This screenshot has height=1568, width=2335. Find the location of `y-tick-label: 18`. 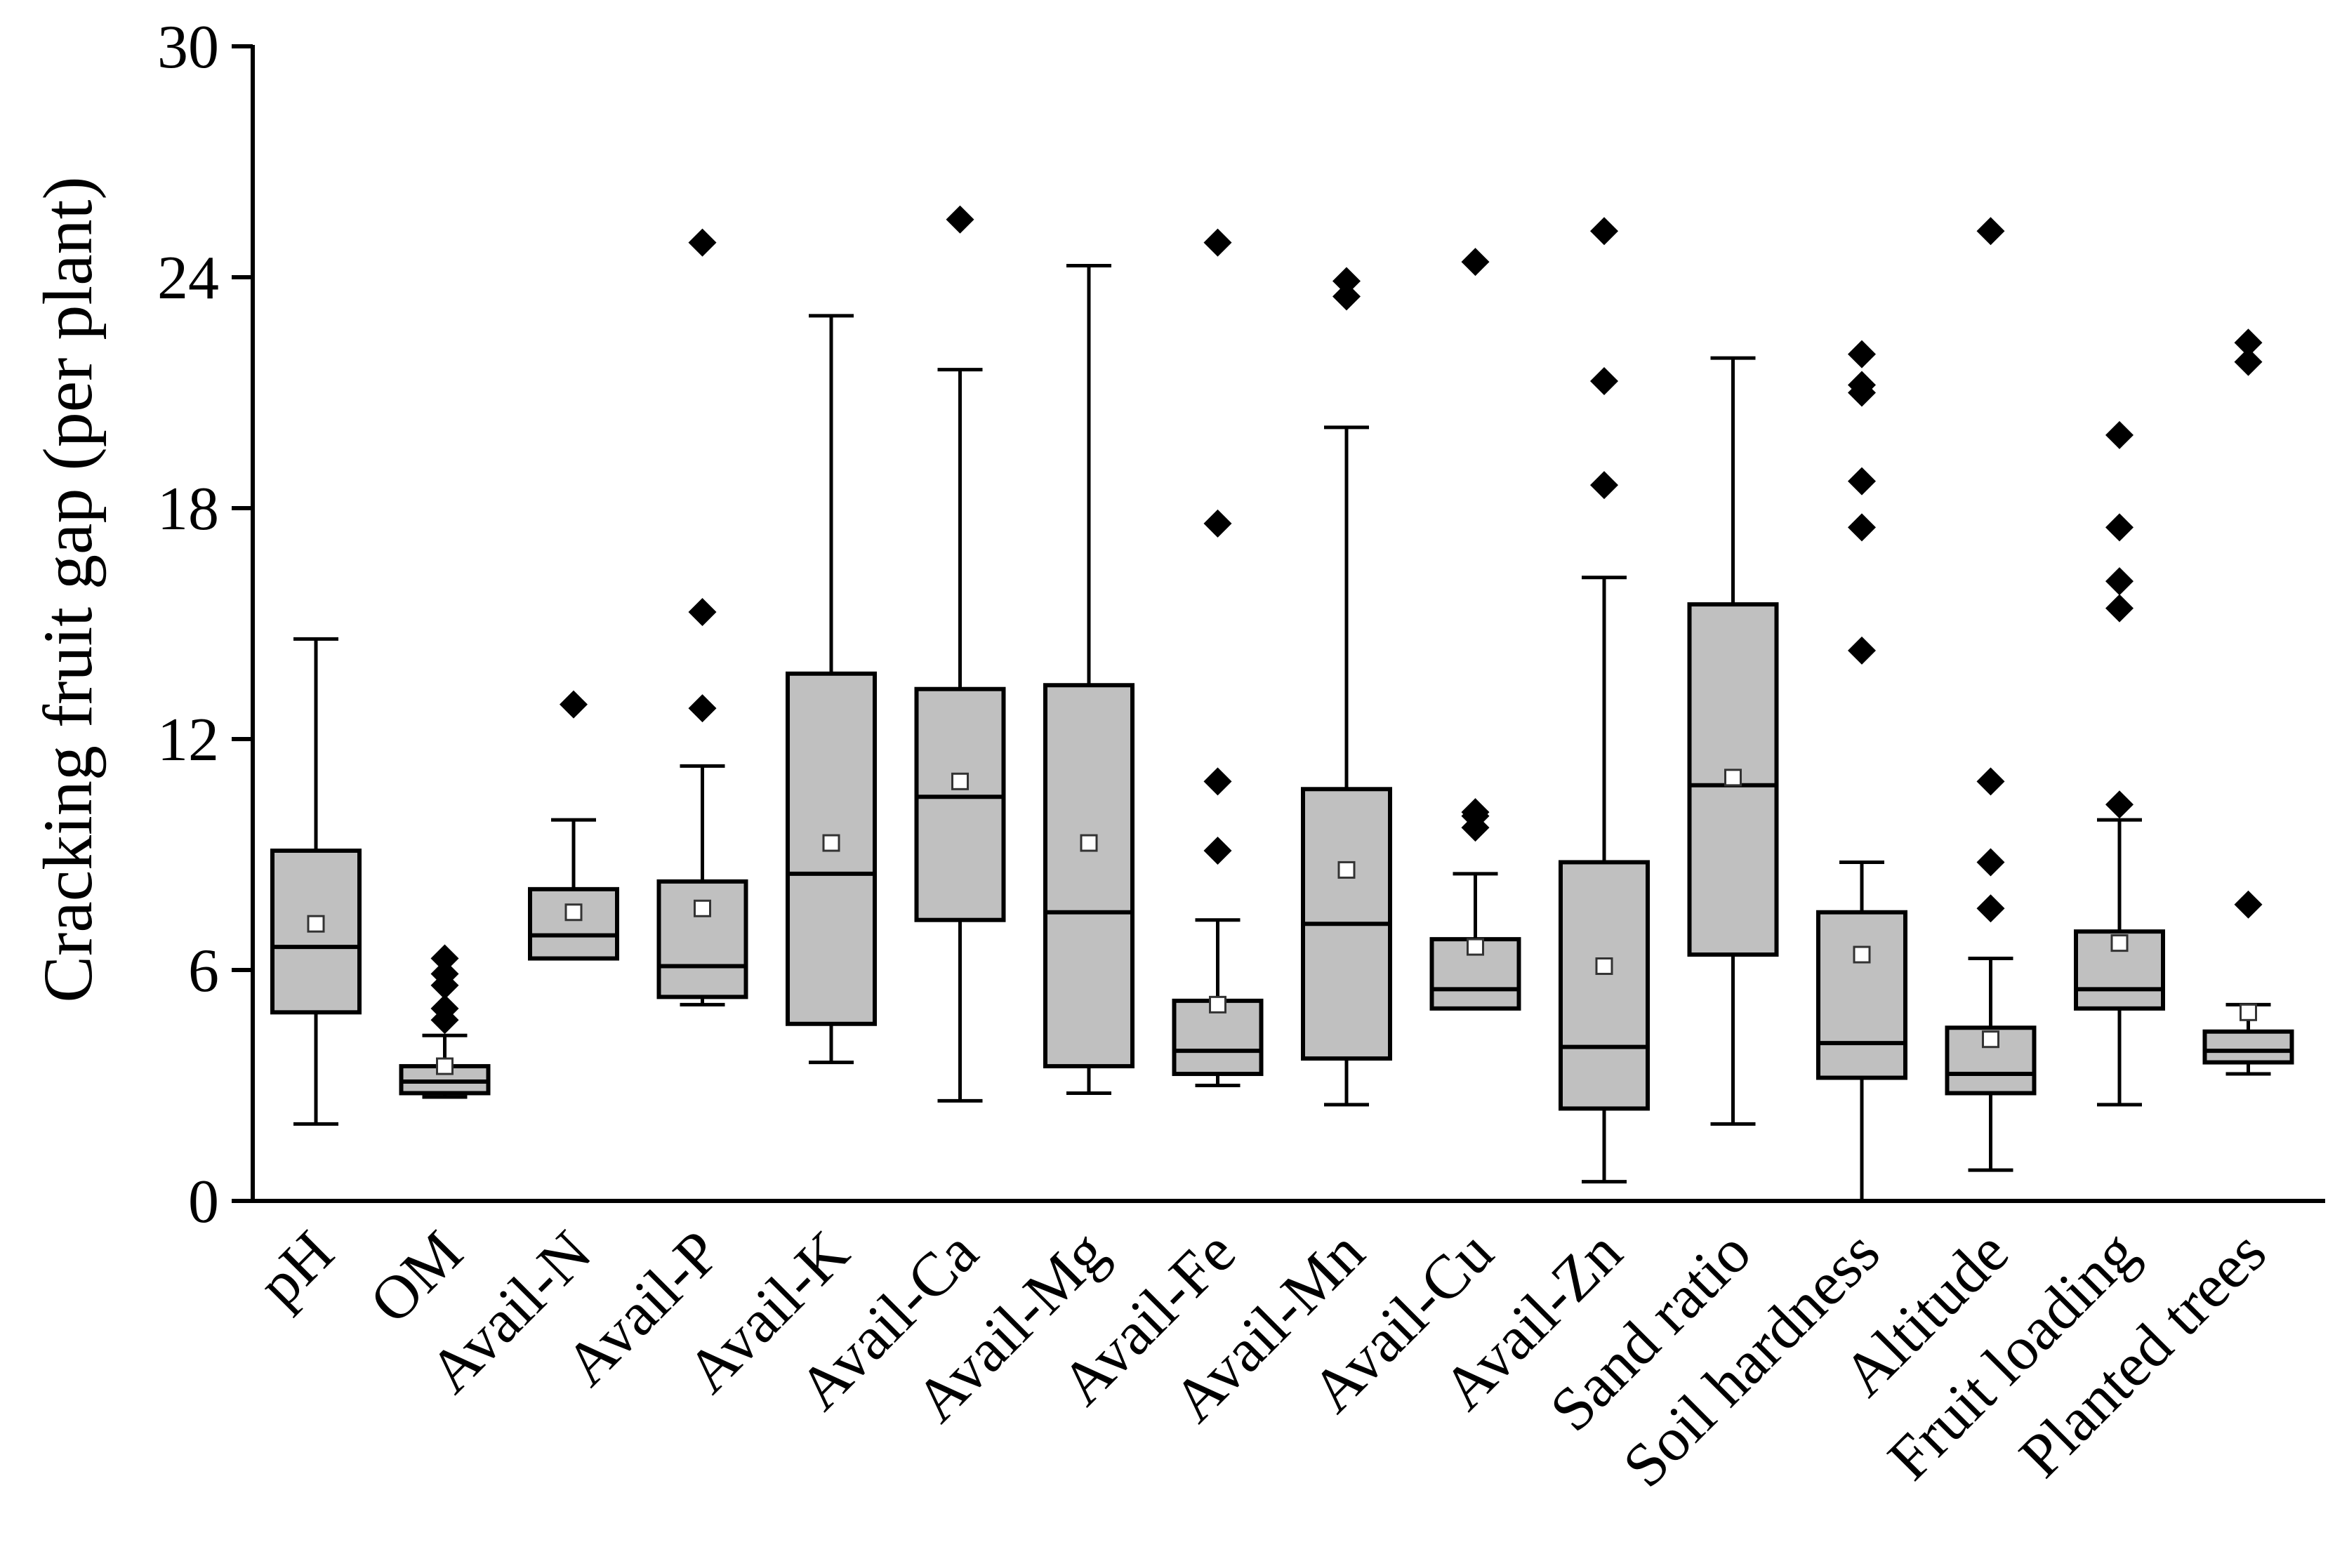

y-tick-label: 18 is located at coordinates (188, 509).